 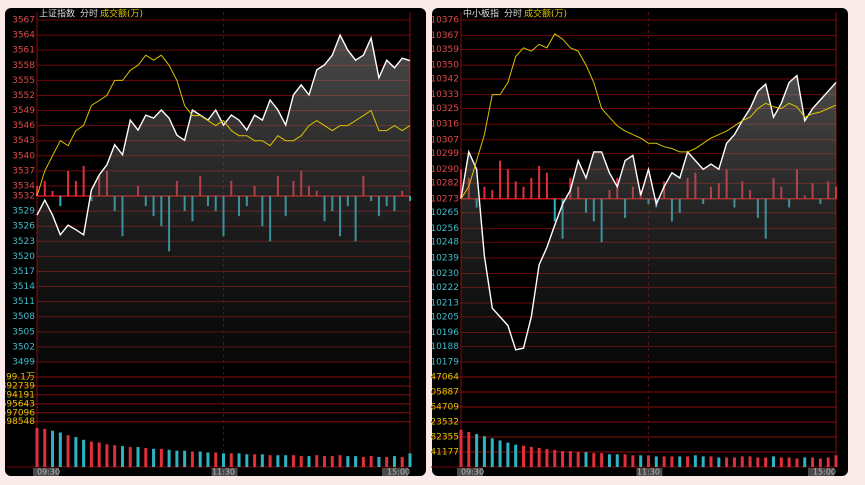 I want to click on y-tick-label: 10222, so click(x=444, y=288).